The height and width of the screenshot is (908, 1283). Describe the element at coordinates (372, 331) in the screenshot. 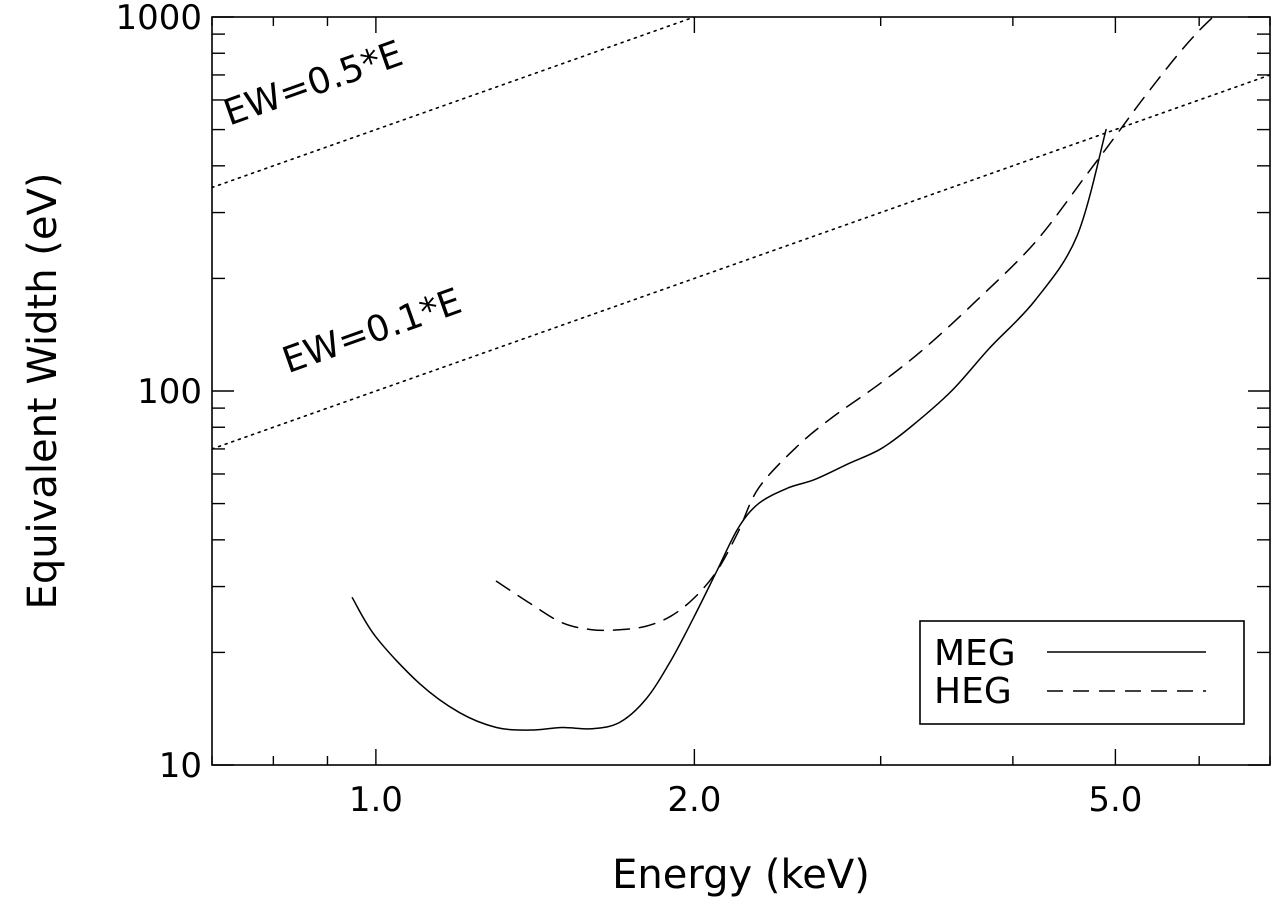

I see `annotation-label: EW=0.1*E` at that location.